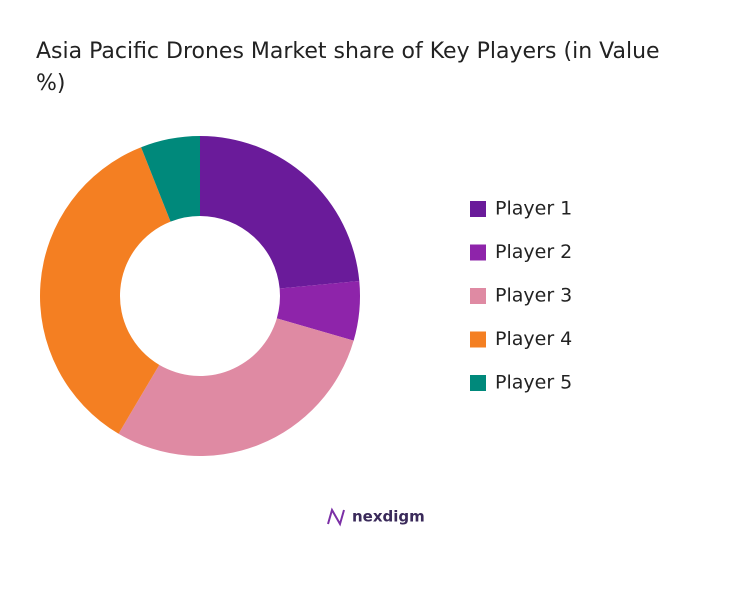 The image size is (742, 591). I want to click on legend-label: Player 5, so click(533, 383).